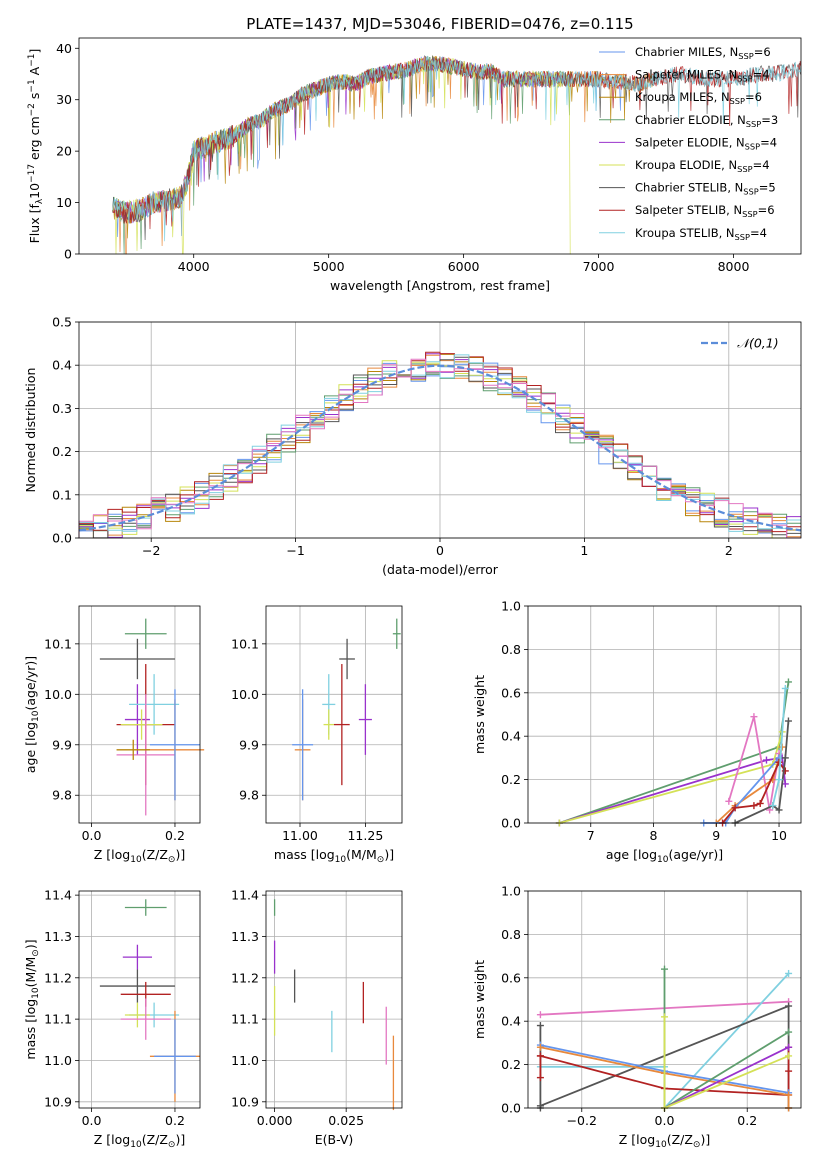  I want to click on y-tick-label: 10.9, so click(245, 1101).